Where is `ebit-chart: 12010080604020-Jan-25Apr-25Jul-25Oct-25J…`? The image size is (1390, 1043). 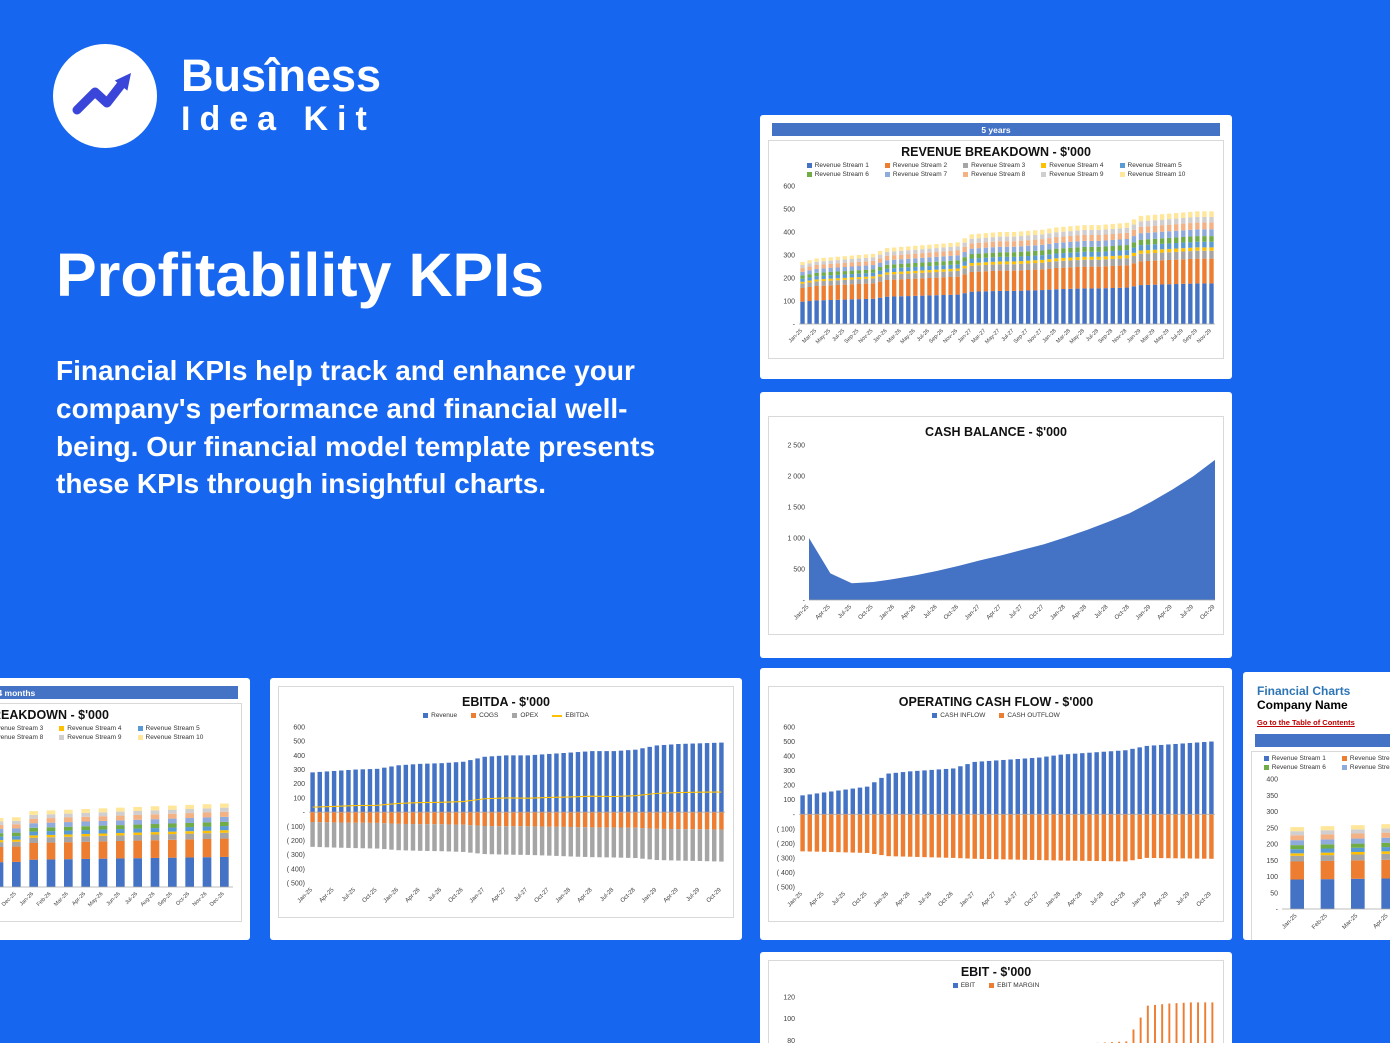
ebit-chart: 12010080604020-Jan-25Apr-25Jul-25Oct-25J… is located at coordinates (996, 1017).